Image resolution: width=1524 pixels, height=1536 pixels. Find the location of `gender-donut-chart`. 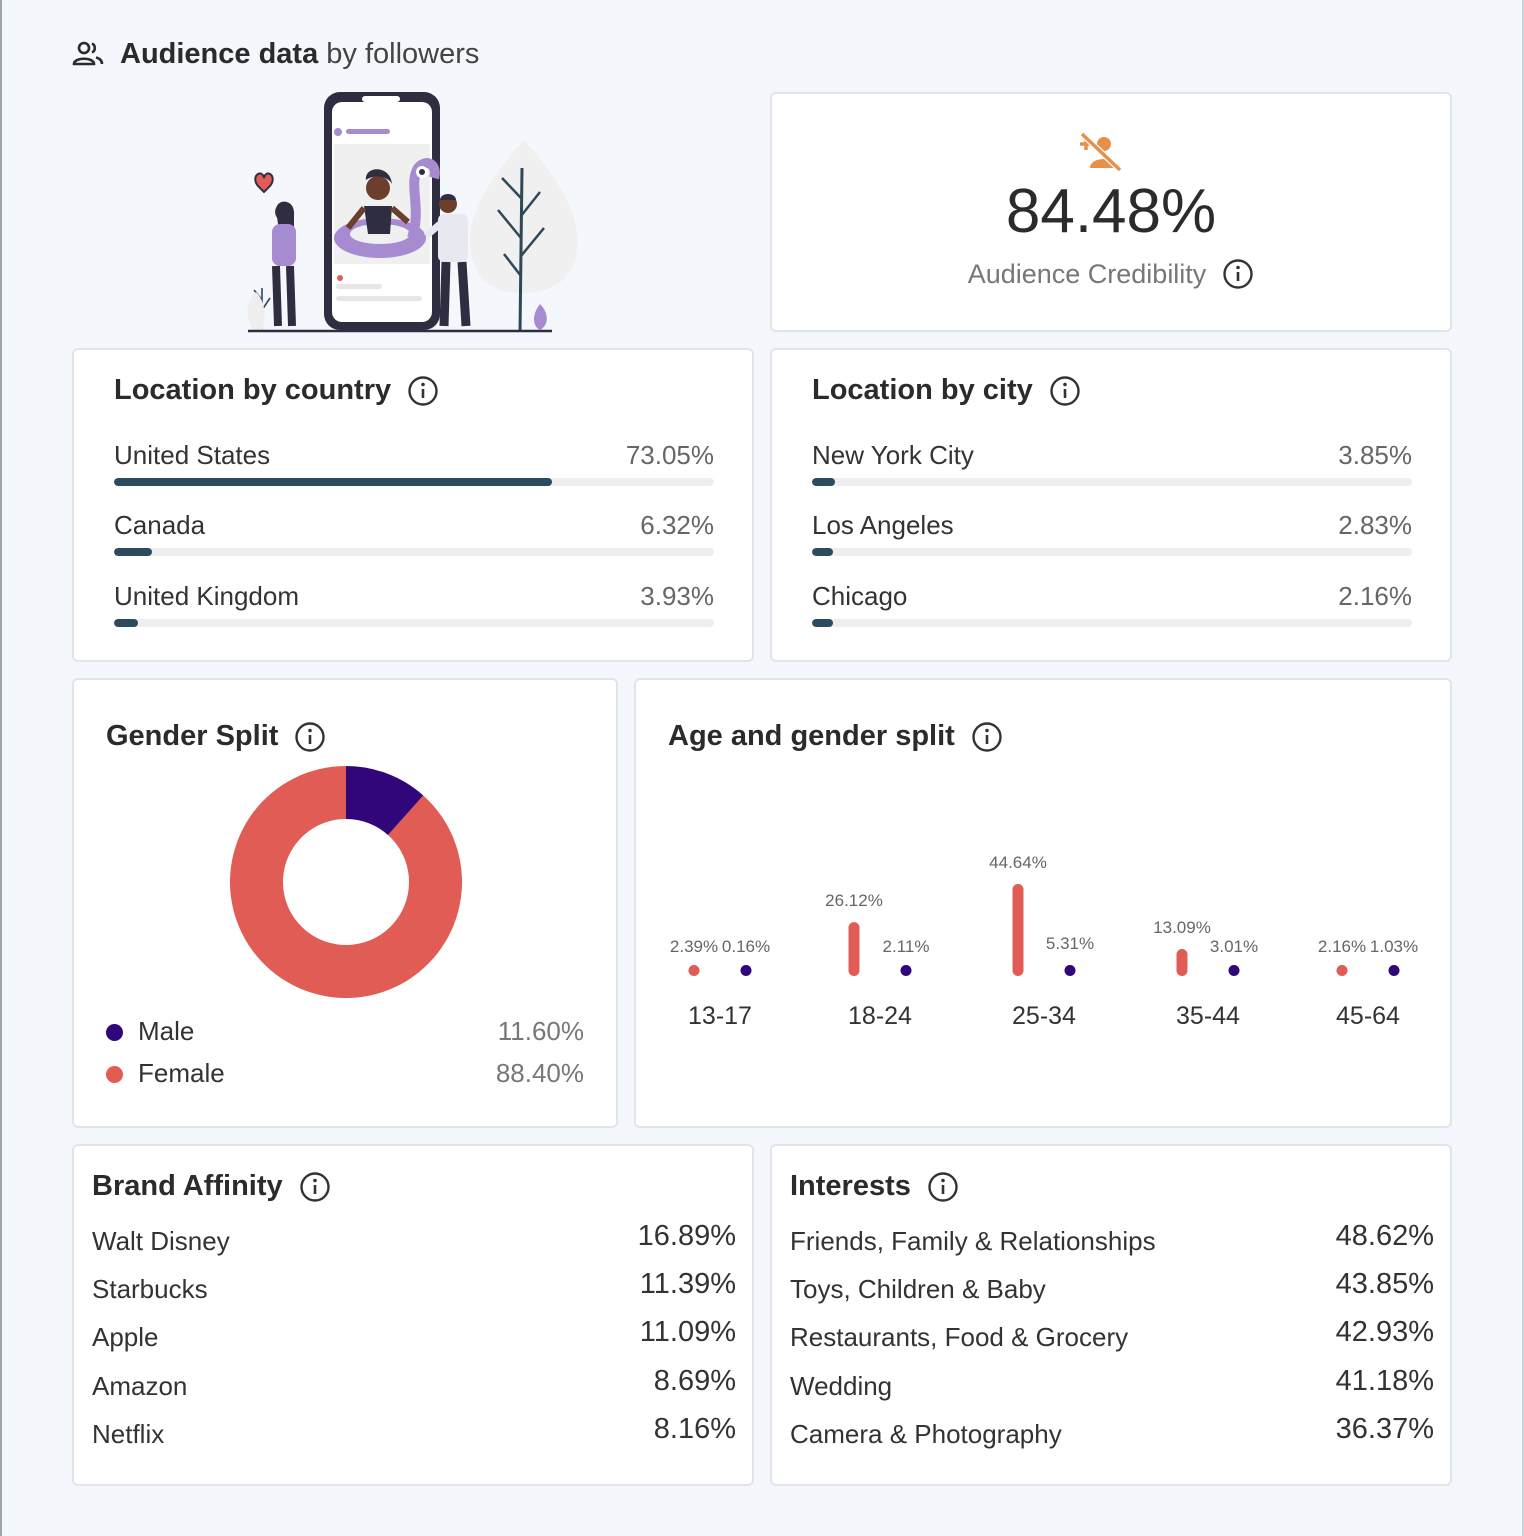

gender-donut-chart is located at coordinates (346, 882).